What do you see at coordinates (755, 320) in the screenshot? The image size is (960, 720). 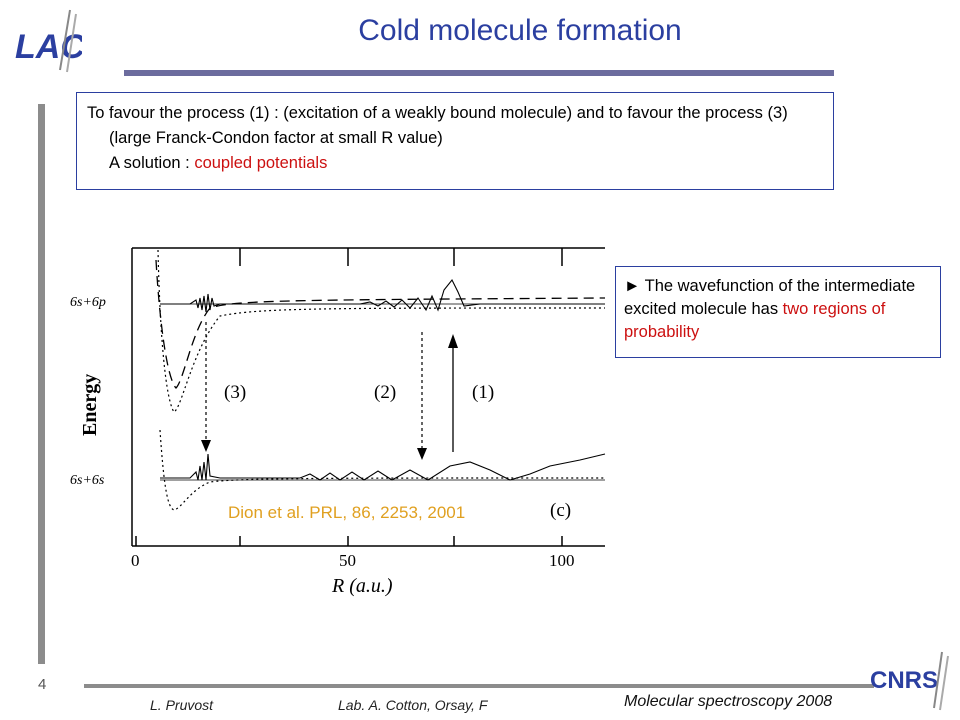 I see `note-highlight: two regions of probability` at bounding box center [755, 320].